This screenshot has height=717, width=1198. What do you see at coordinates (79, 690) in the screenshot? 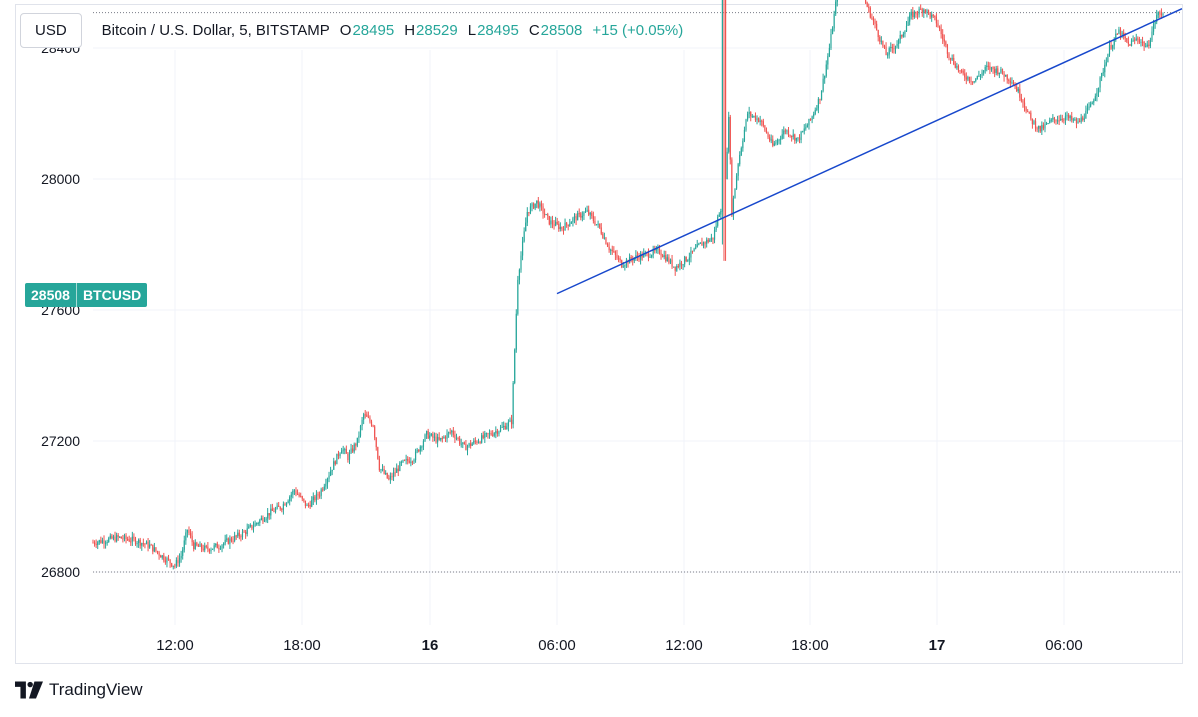
I see `tradingview-logo: TradingView` at bounding box center [79, 690].